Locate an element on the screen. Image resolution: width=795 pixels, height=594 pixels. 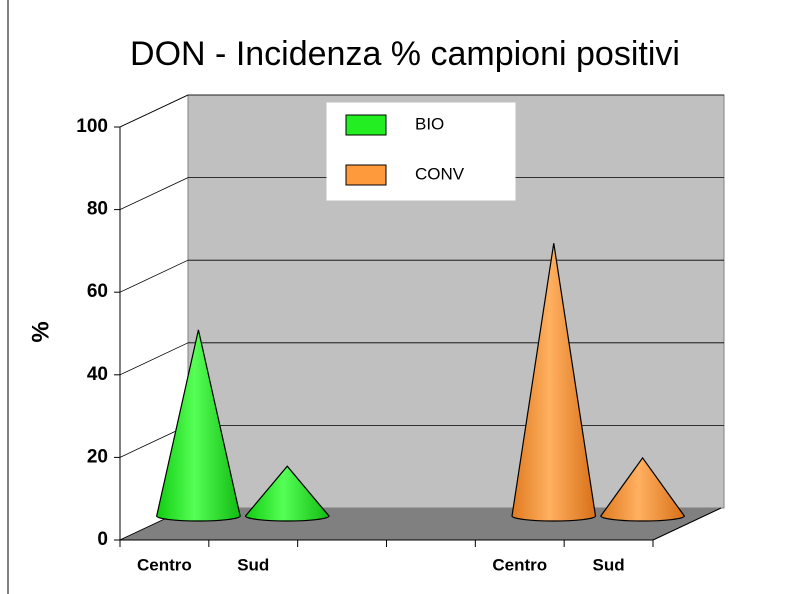
chart-title: DON - Incidenza % campioni positivi is located at coordinates (405, 54).